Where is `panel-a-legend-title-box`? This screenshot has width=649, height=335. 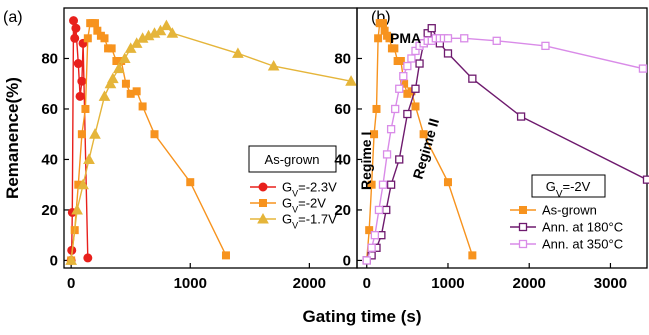 panel-a-legend-title-box is located at coordinates (292, 159).